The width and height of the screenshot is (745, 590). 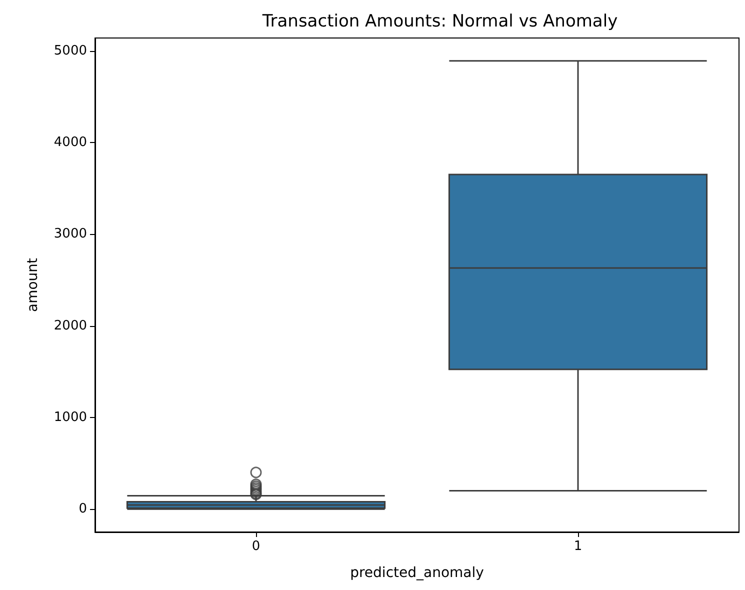 What do you see at coordinates (33, 284) in the screenshot?
I see `y-axis-title: amount` at bounding box center [33, 284].